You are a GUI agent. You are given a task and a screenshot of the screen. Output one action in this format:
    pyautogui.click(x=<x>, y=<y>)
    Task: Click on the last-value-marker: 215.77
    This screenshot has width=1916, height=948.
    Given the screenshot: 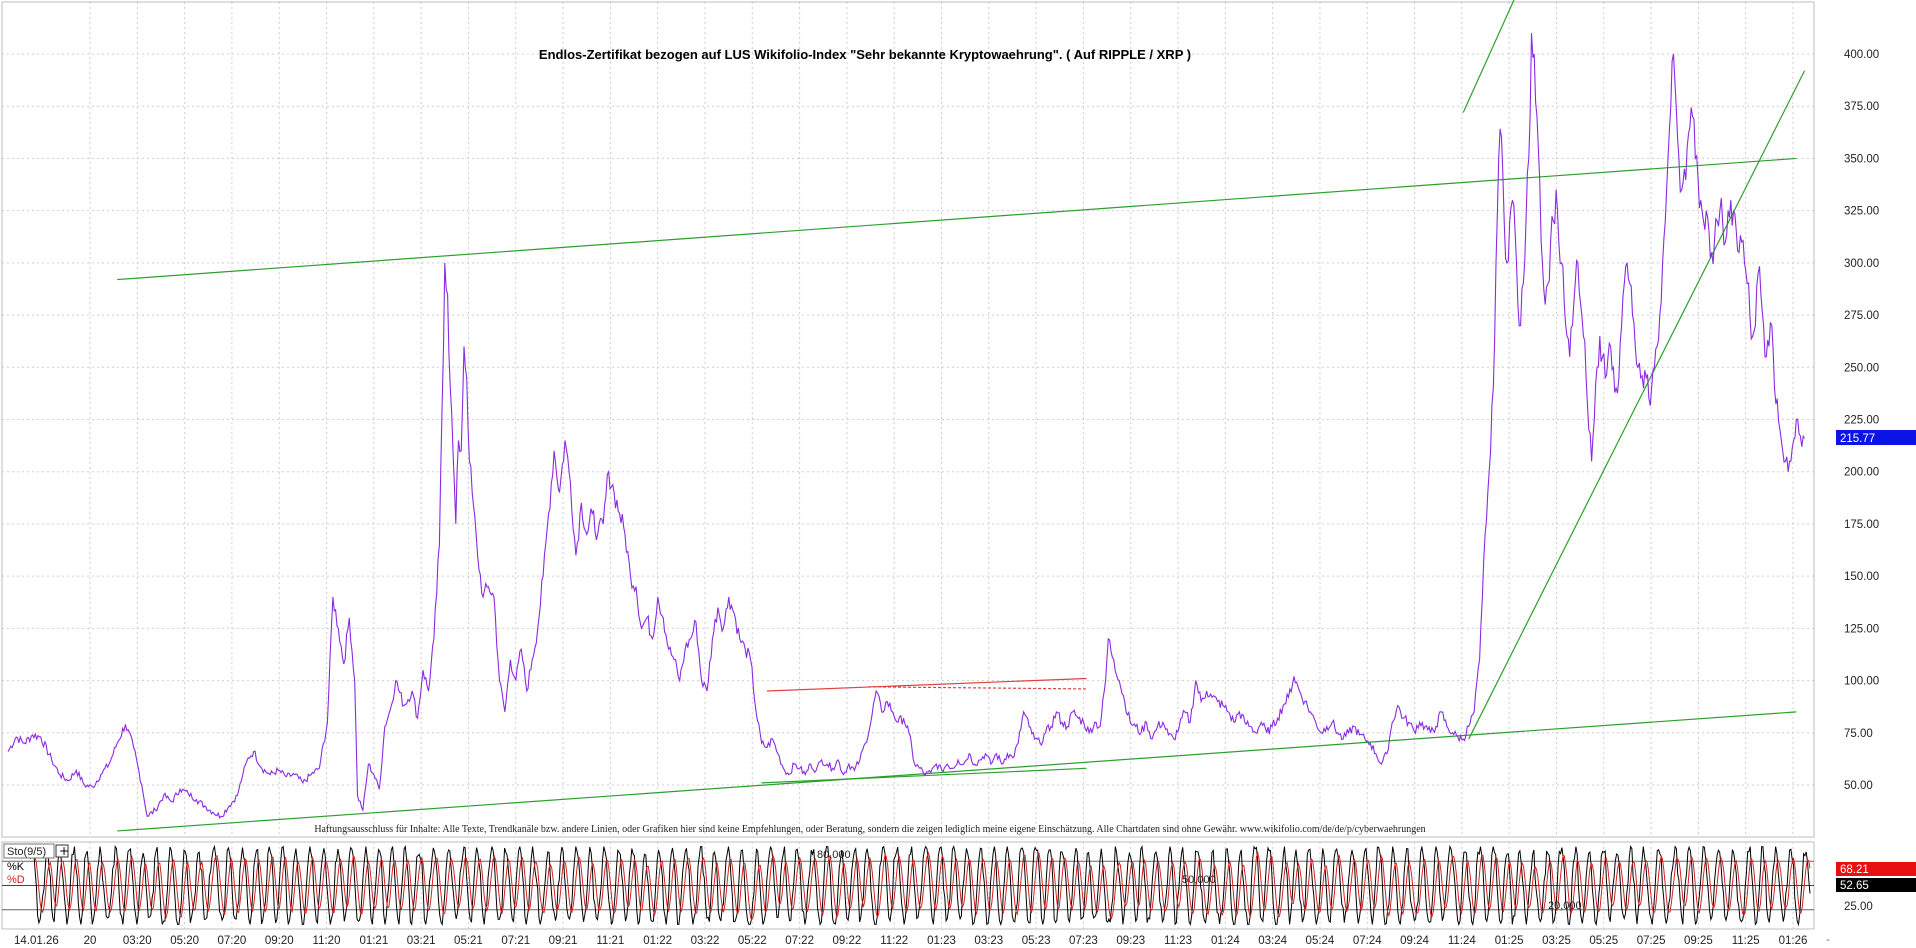 What is the action you would take?
    pyautogui.click(x=1876, y=437)
    